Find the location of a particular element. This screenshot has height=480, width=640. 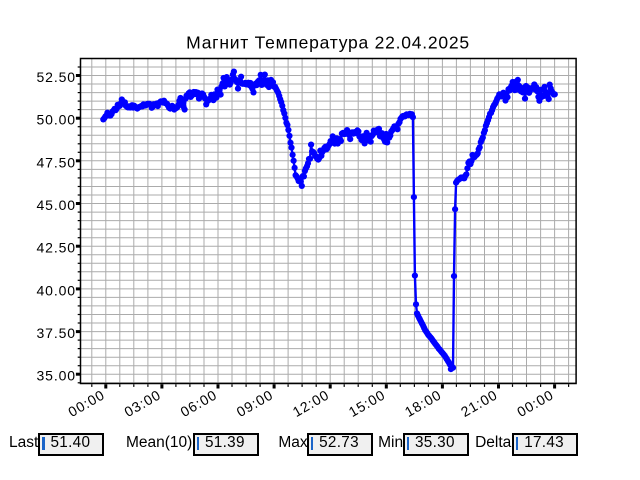

svg-text: 37.50 is located at coordinates (56, 333).